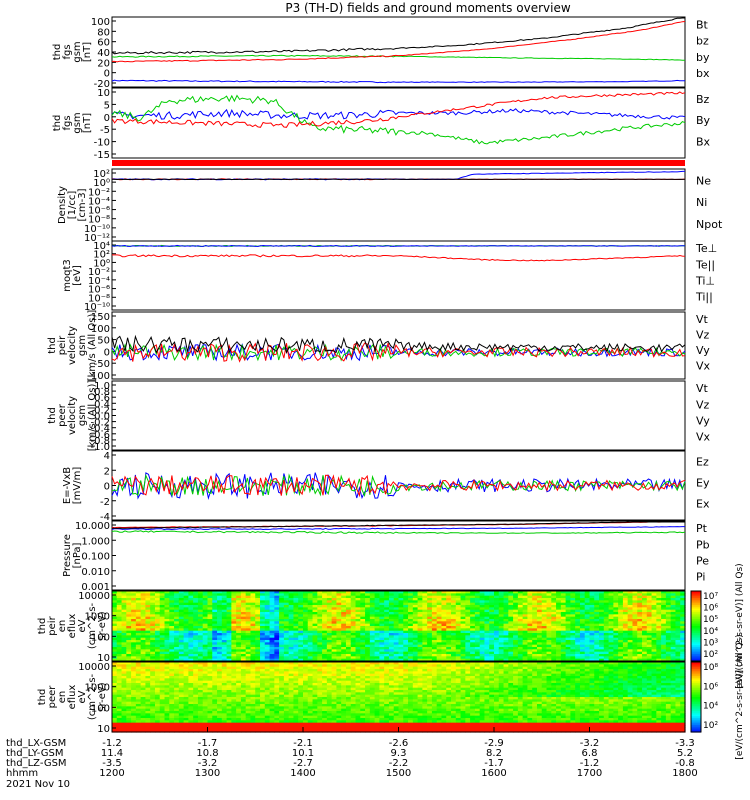  Describe the element at coordinates (98, 376) in the screenshot. I see `y-tick-label: -100` at that location.